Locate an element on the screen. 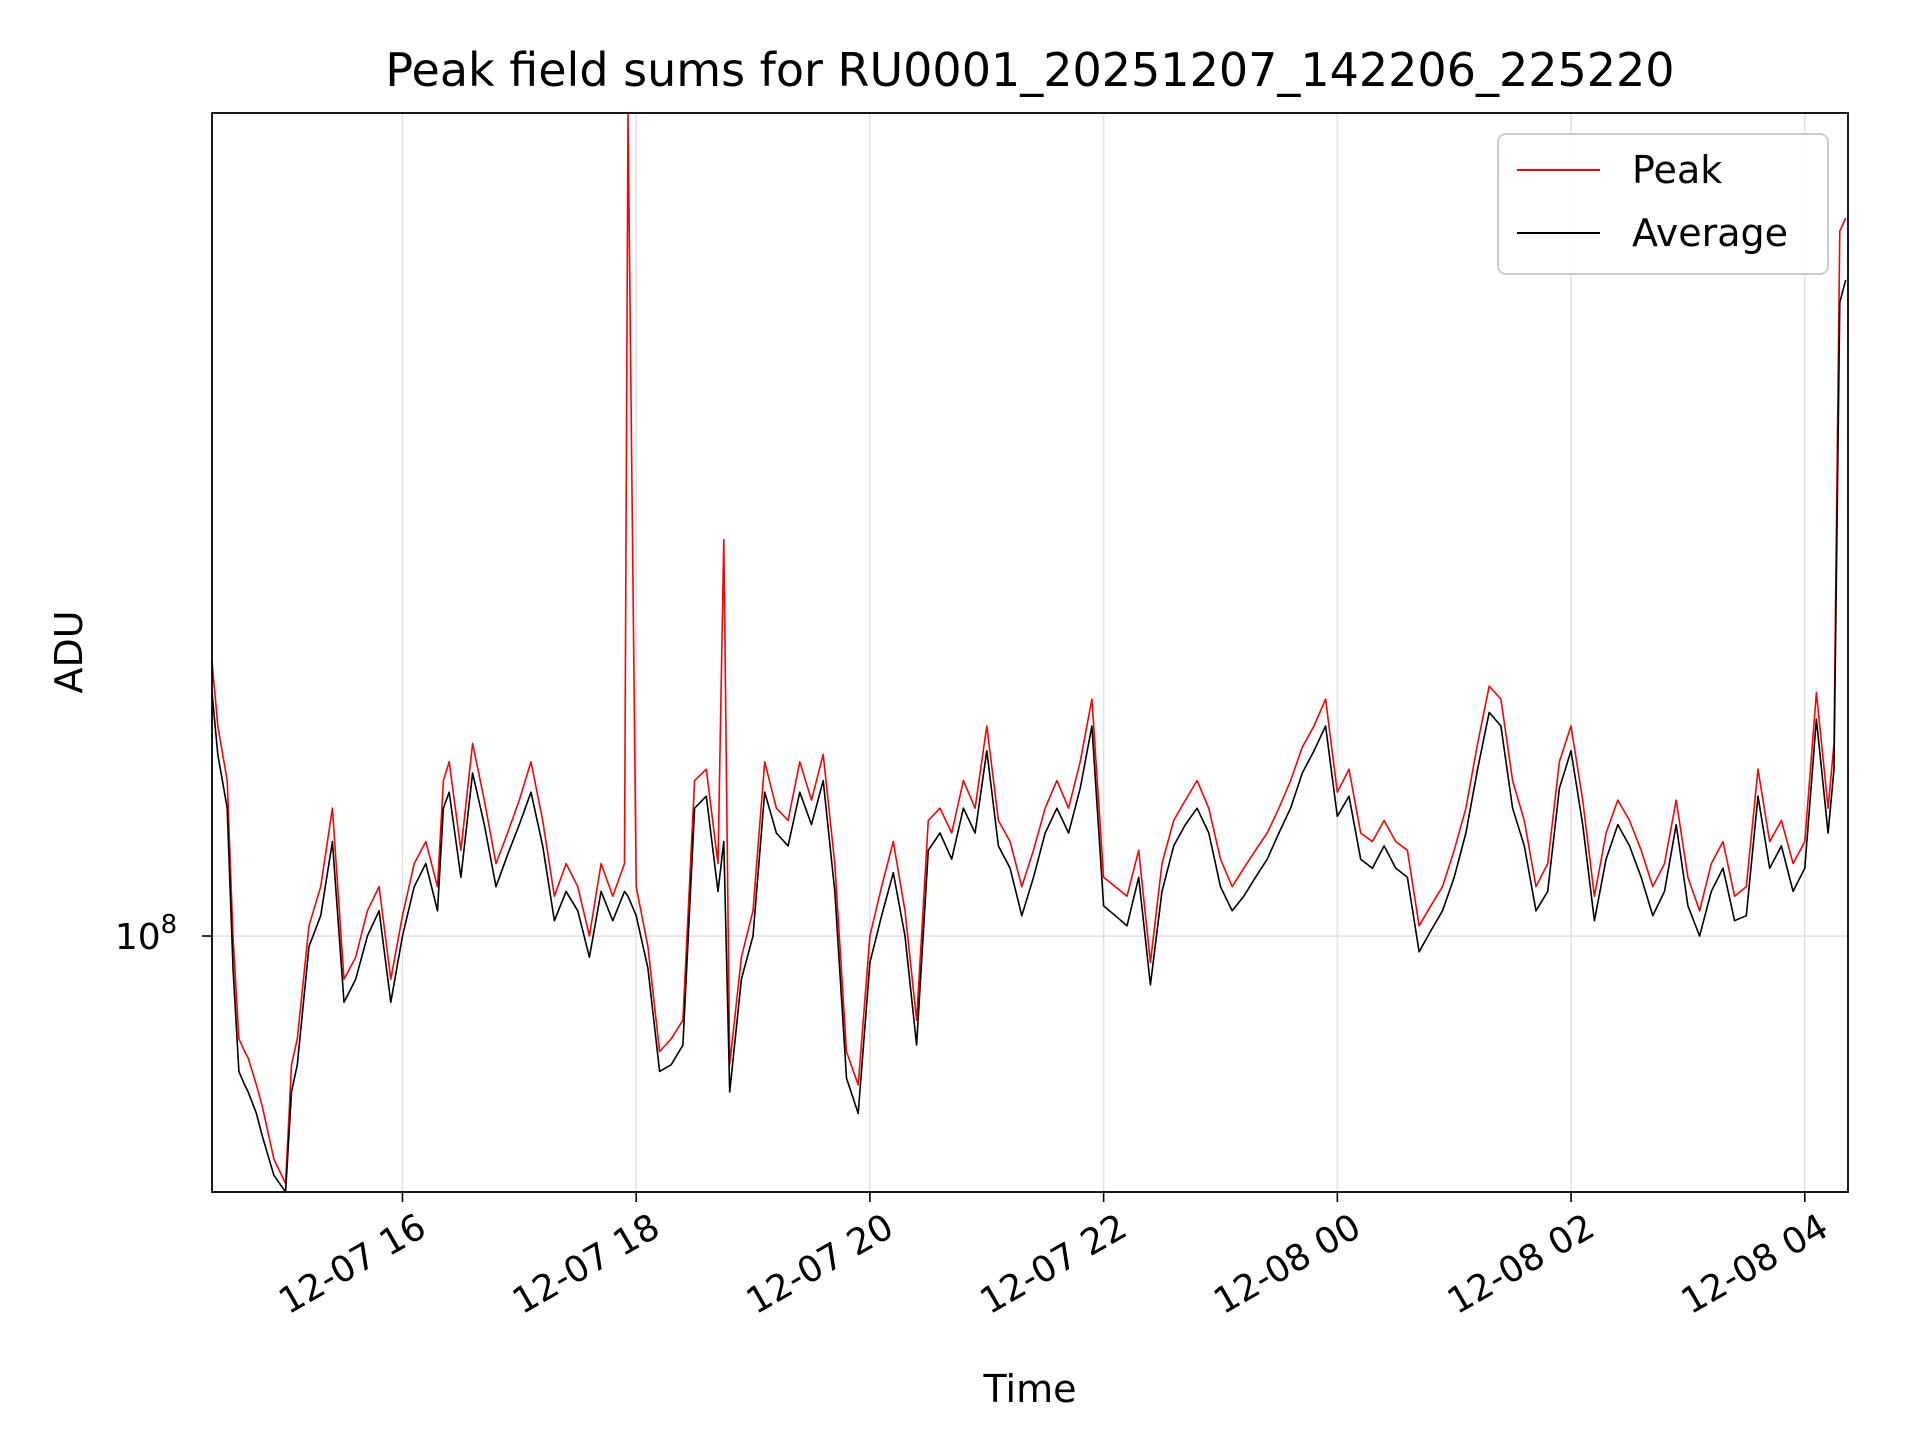  legend-peak-label: Peak is located at coordinates (1677, 170).